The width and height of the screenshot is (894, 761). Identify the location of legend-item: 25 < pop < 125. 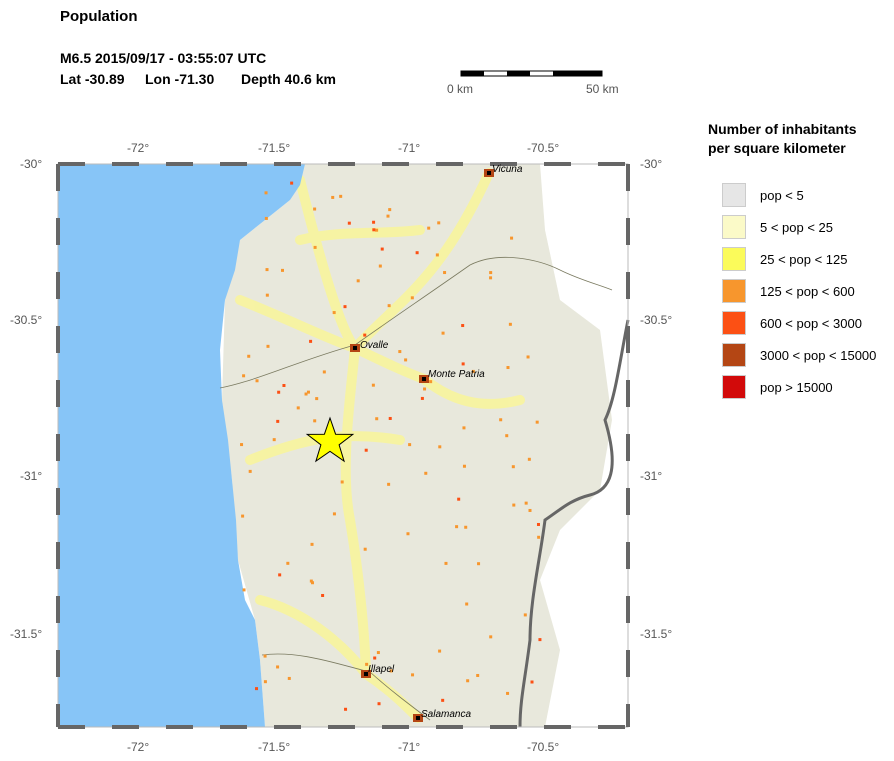
(784, 259).